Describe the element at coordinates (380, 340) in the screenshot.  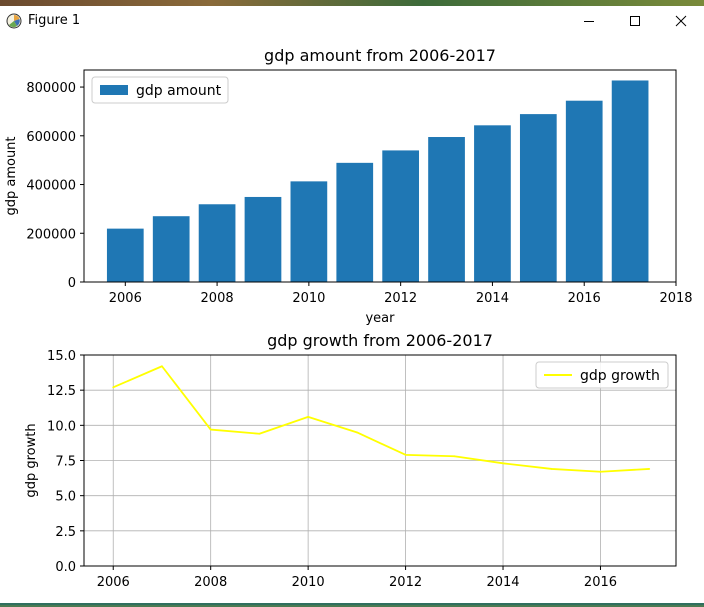
I see `growth-chart-title: gdp growth from 2006-2017` at that location.